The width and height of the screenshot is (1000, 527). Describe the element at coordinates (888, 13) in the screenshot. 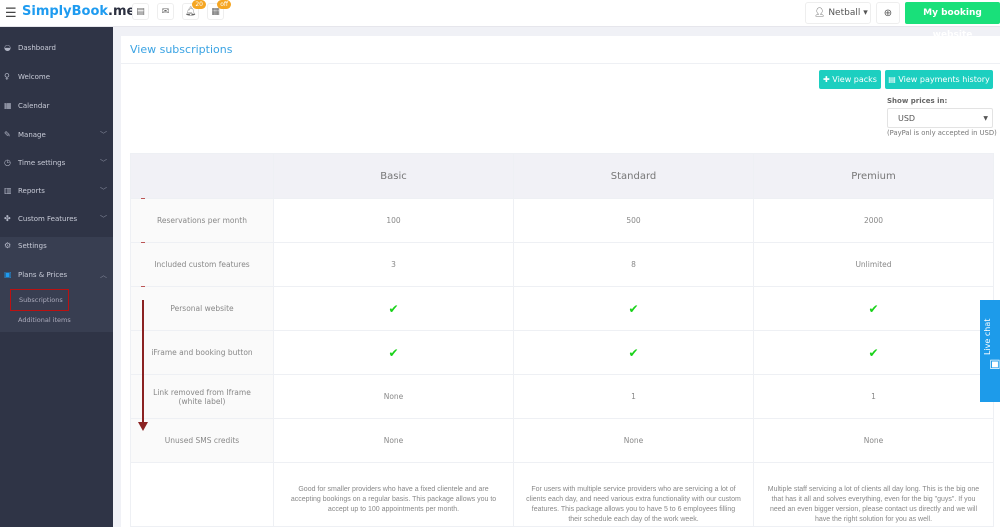

I see `help-icon: ⊕` at that location.